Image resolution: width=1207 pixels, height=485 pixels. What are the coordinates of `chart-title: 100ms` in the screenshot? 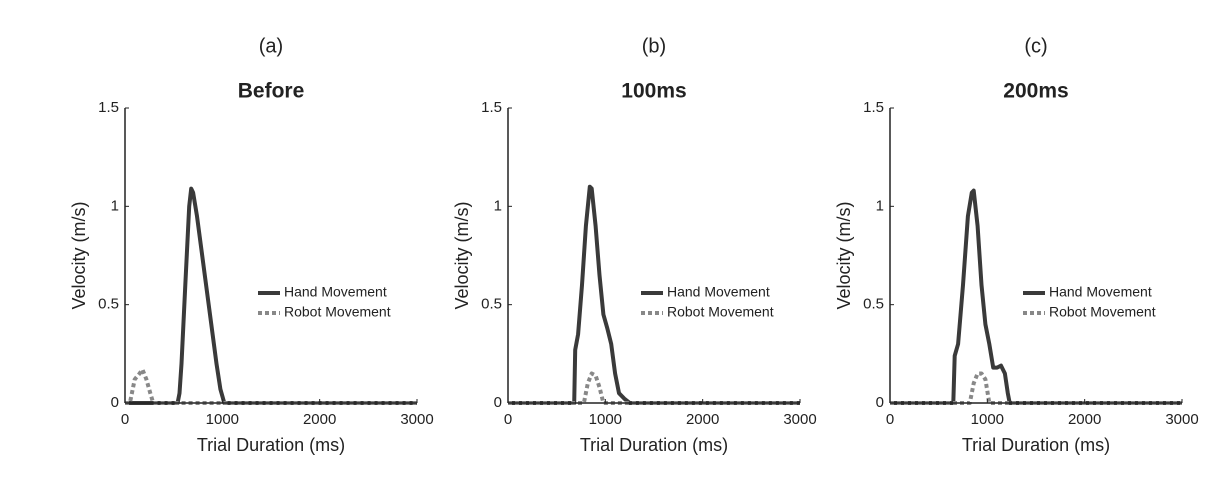 It's located at (653, 91).